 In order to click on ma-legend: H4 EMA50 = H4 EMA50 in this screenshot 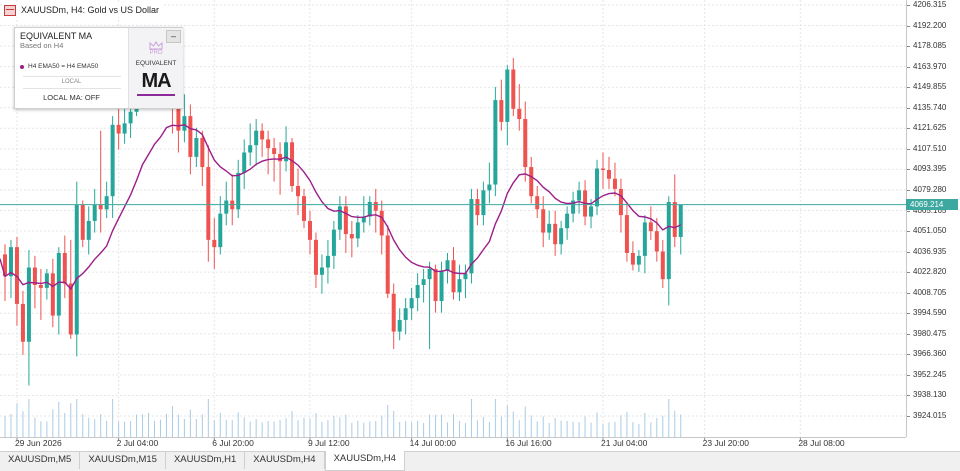, I will do `click(59, 66)`.